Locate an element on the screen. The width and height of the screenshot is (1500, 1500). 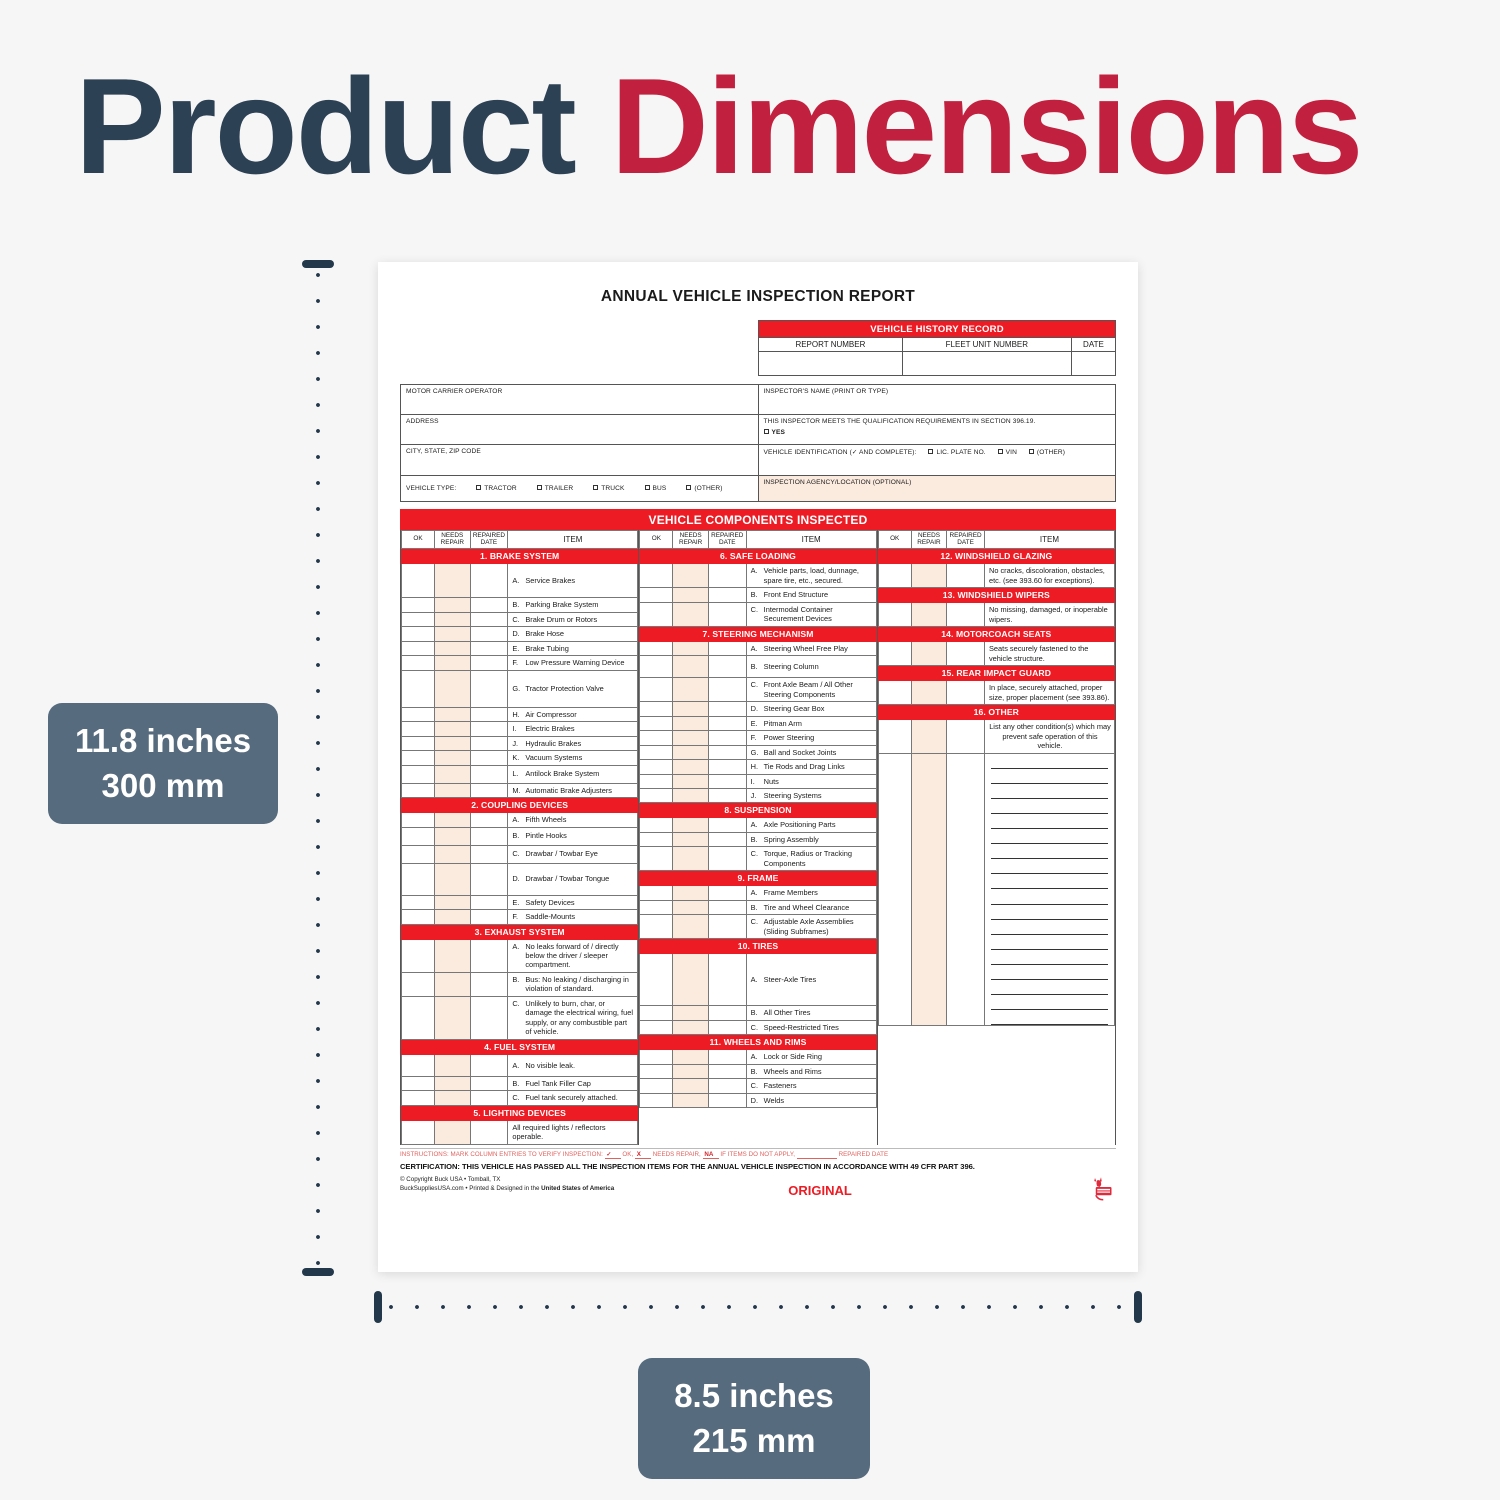
fleet-unit-number-field is located at coordinates (986, 363).